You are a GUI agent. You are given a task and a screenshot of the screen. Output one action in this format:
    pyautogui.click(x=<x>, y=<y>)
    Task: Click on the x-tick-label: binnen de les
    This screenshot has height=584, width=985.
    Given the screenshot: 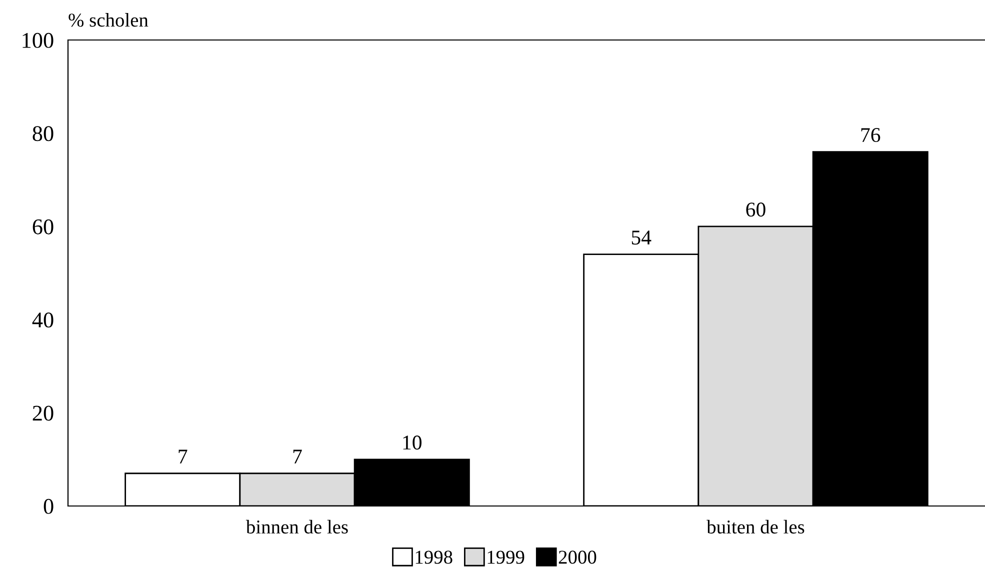 What is the action you would take?
    pyautogui.click(x=297, y=527)
    